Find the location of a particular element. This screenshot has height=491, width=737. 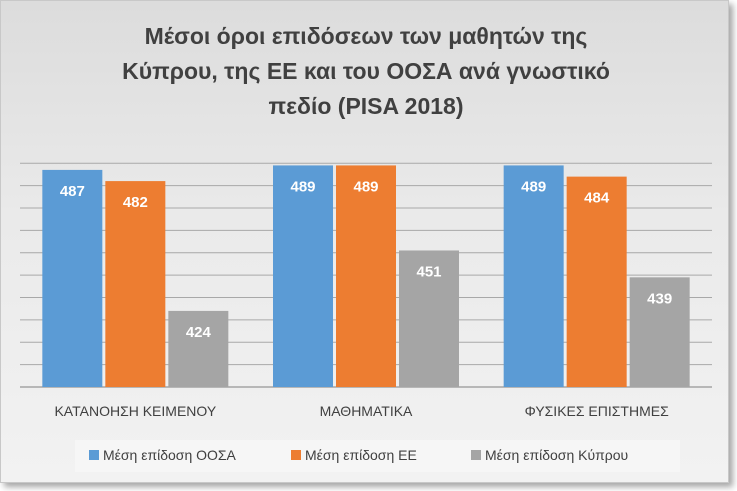

legend-box is located at coordinates (377, 456).